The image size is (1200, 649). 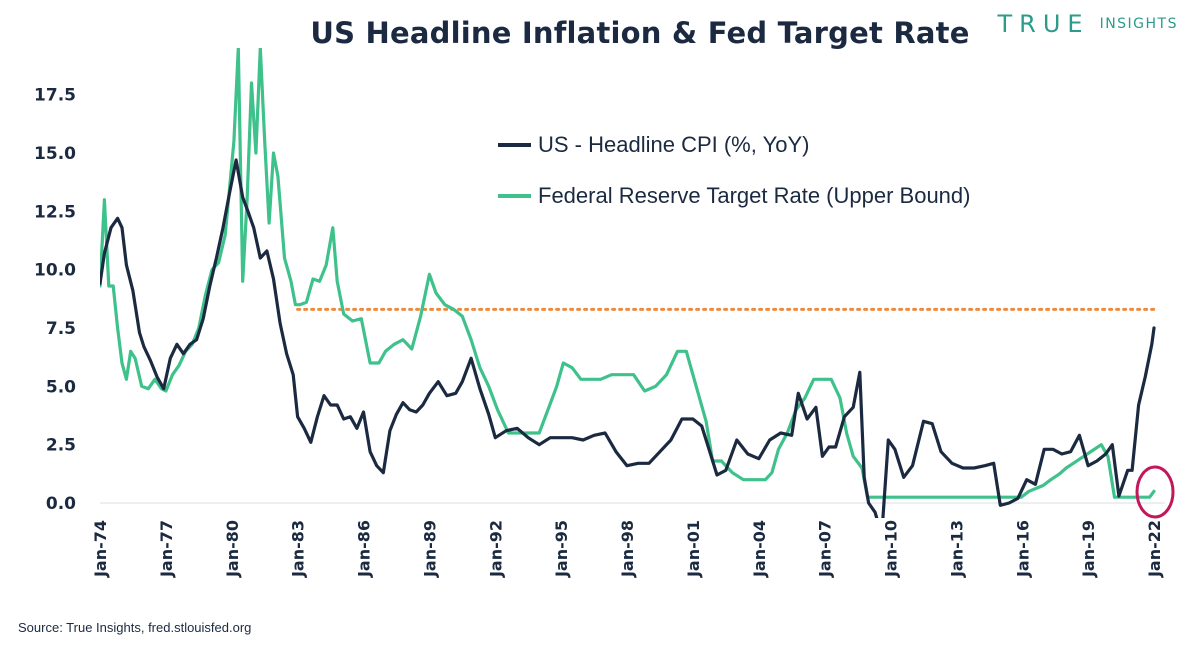 I want to click on brand-logo: TRUE INSIGHTS, so click(x=1087, y=24).